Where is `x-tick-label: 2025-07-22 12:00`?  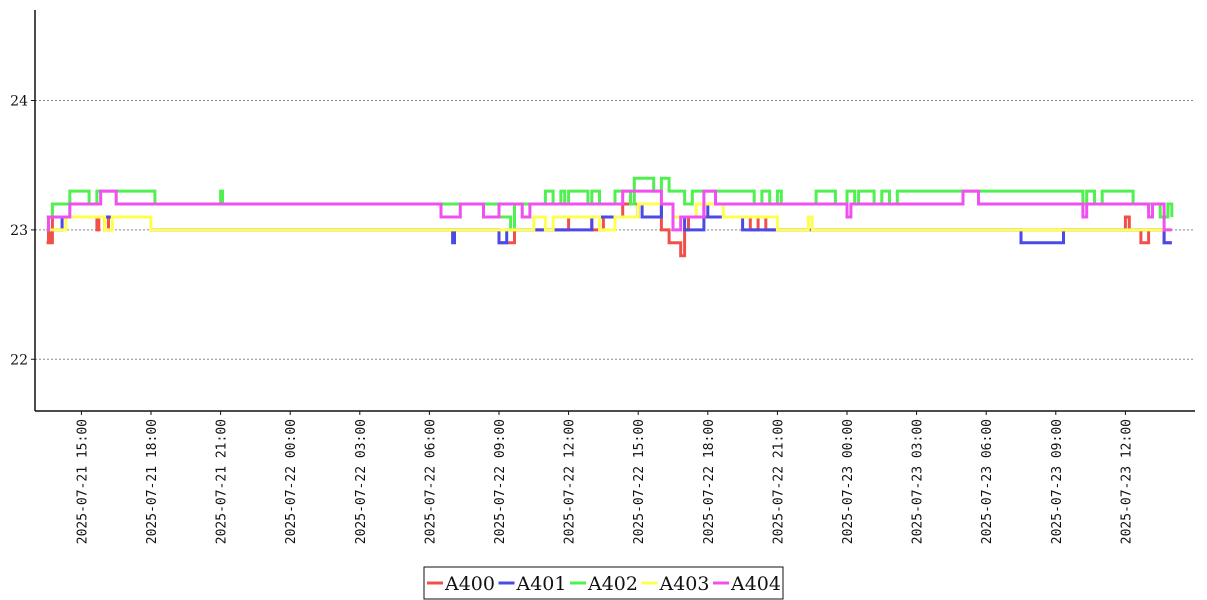
x-tick-label: 2025-07-22 12:00 is located at coordinates (570, 481).